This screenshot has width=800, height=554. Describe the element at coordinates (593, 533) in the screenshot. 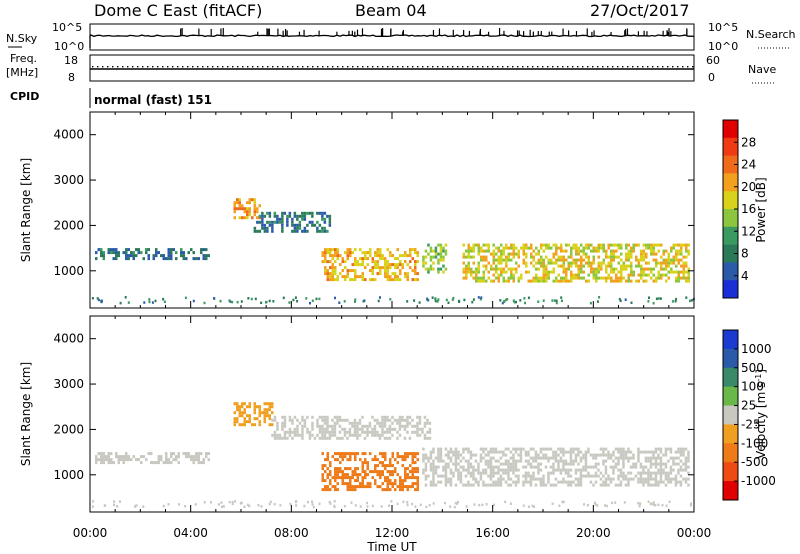

I see `x-tick-label: 20:00` at that location.